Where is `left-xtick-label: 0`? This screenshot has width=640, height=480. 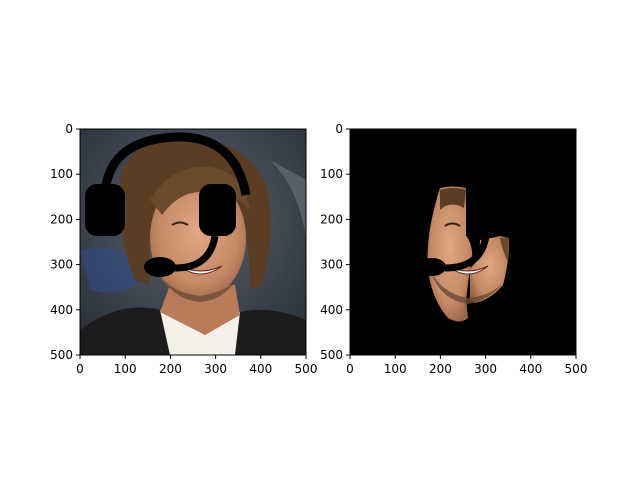
left-xtick-label: 0 is located at coordinates (80, 369).